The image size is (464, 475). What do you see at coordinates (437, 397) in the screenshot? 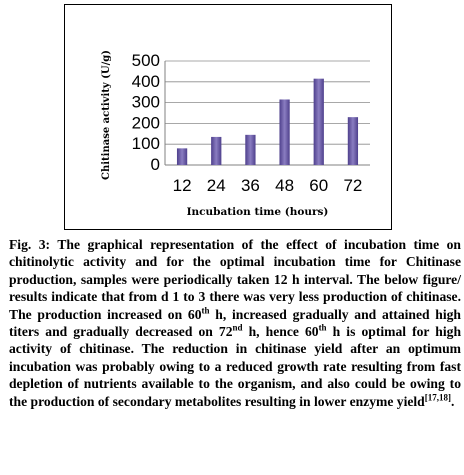
I see `caption-citation: [17,18]` at bounding box center [437, 397].